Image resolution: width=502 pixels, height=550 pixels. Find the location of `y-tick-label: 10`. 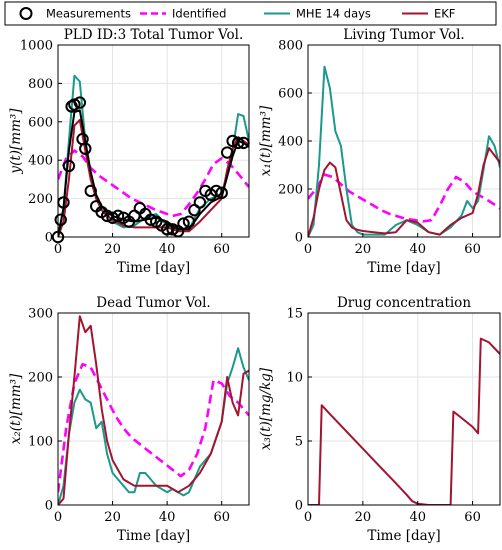

y-tick-label: 10 is located at coordinates (294, 378).